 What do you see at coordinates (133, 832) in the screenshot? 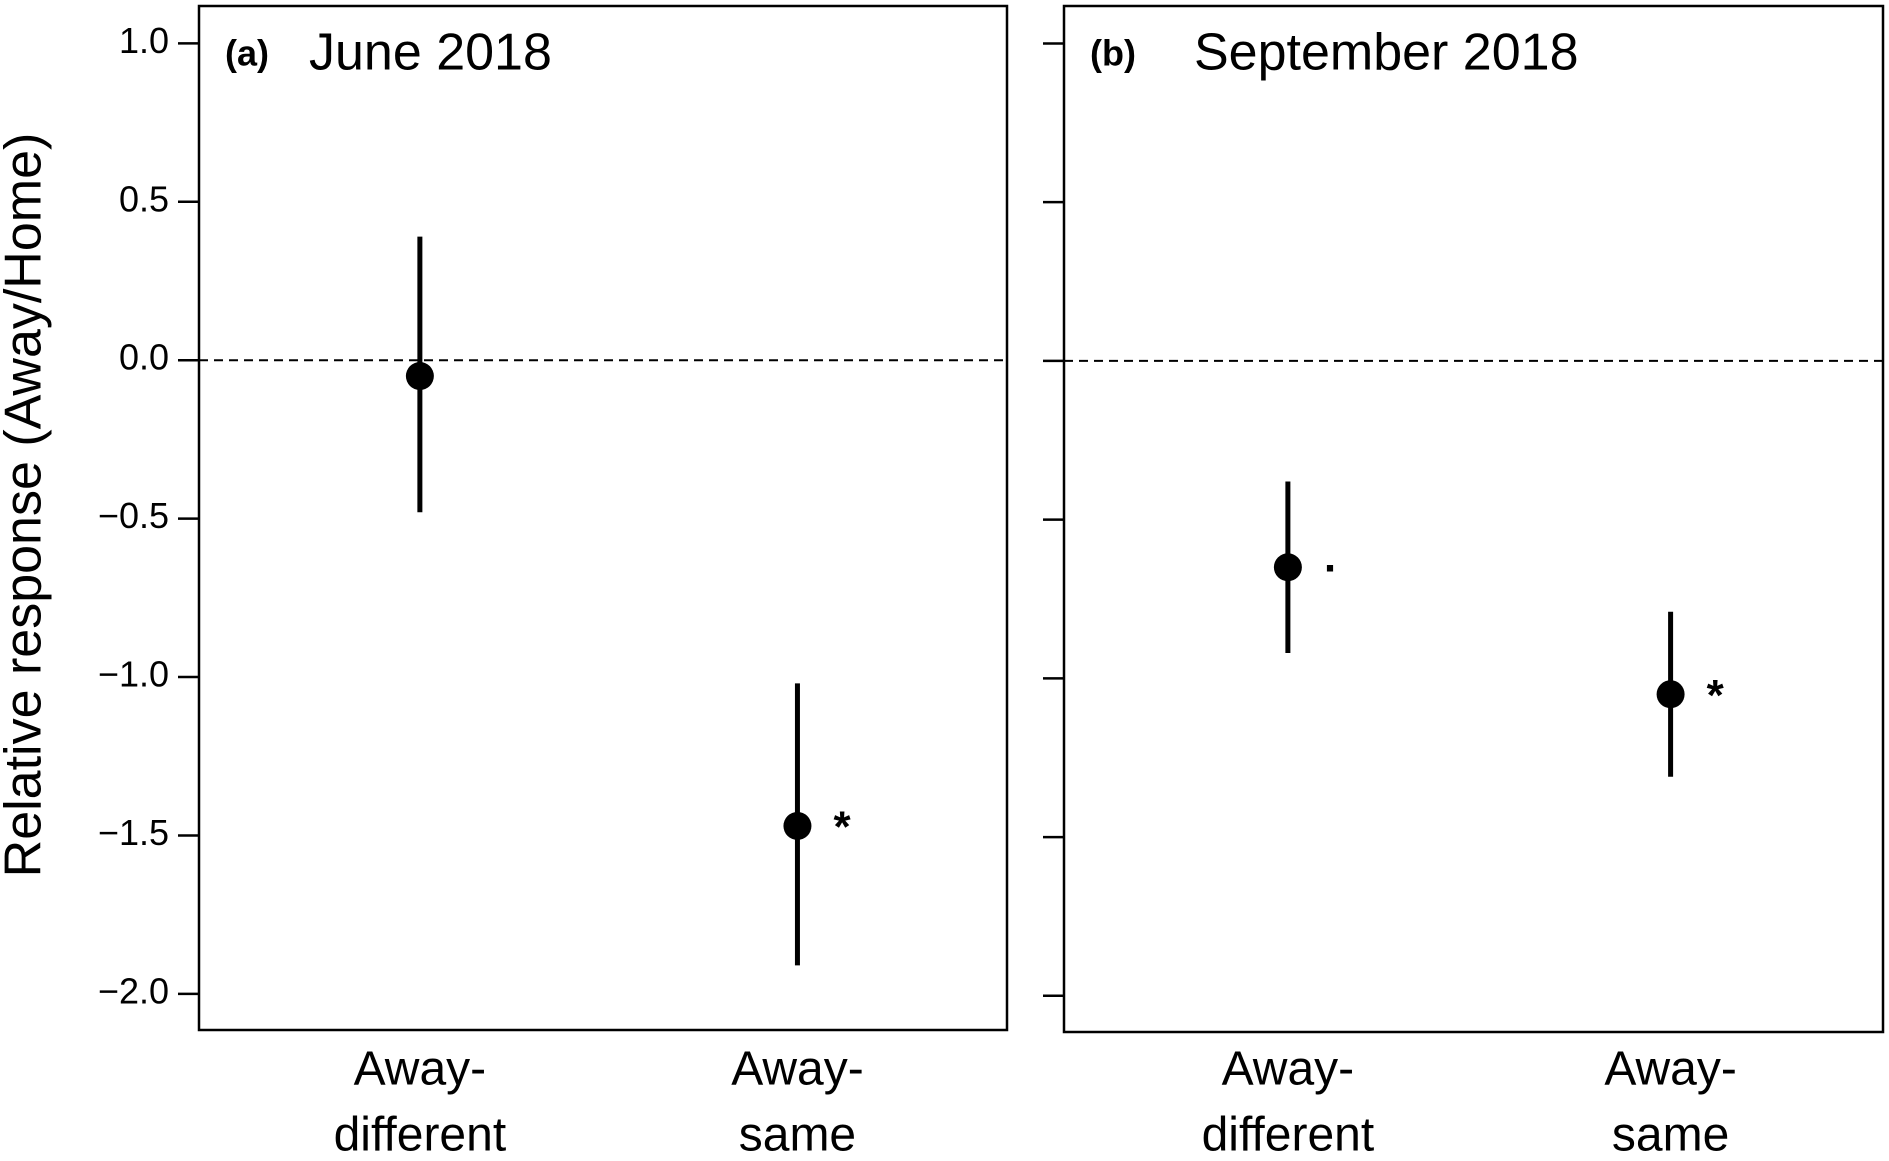
I see `y-tick-label: −1.5` at bounding box center [133, 832].